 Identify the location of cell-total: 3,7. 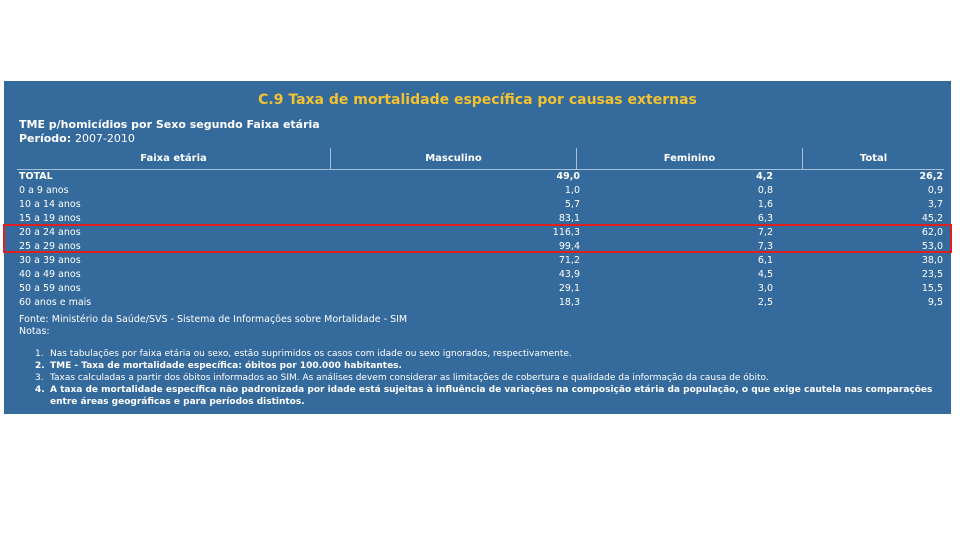
(935, 204).